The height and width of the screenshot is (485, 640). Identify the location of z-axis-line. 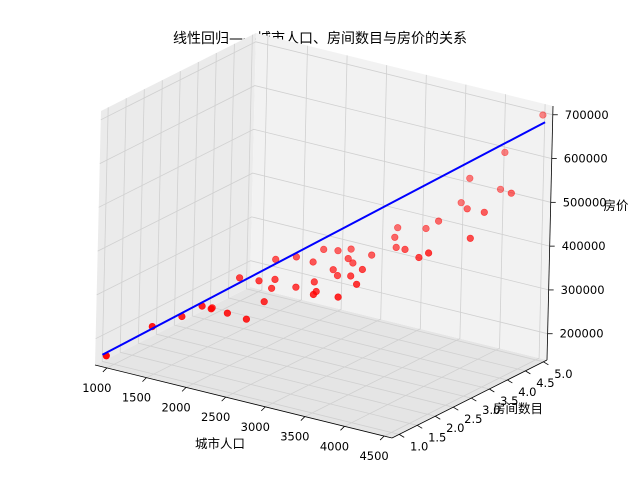
(550, 233).